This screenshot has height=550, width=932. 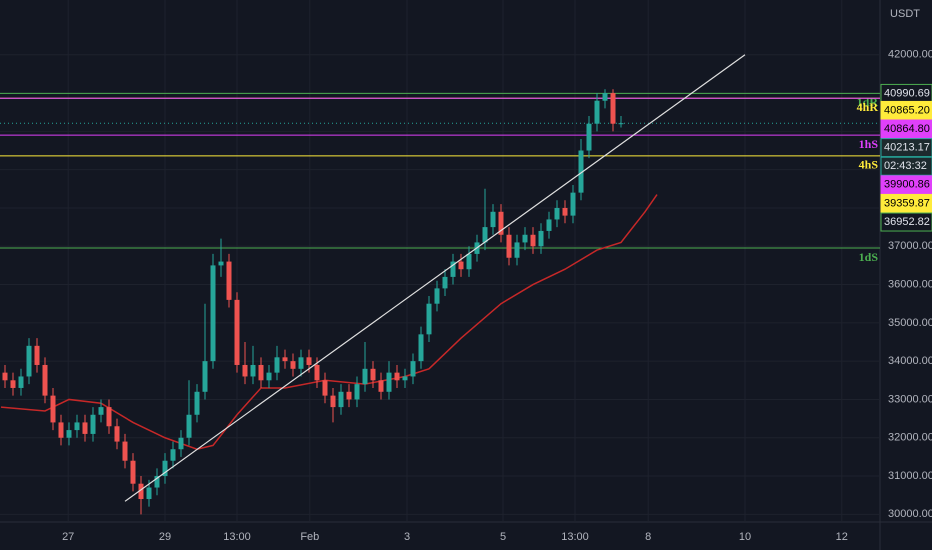 I want to click on price-tag-label: 39900.86, so click(x=907, y=185).